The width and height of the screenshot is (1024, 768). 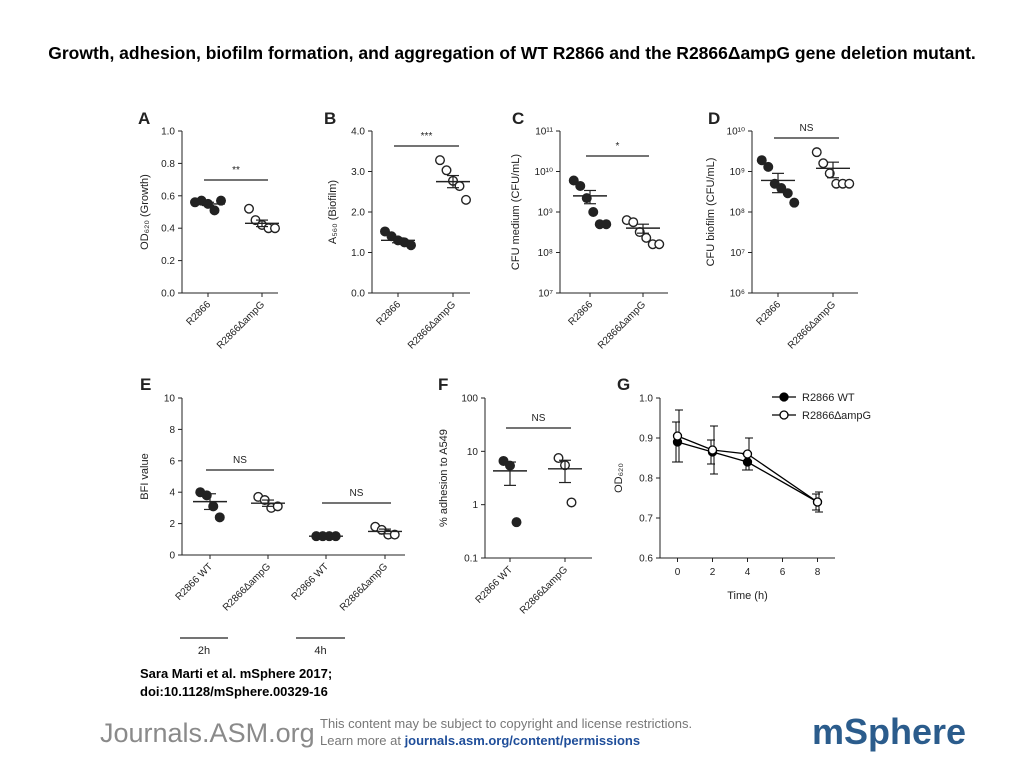 I want to click on timepoint-label: 4h, so click(x=320, y=651).